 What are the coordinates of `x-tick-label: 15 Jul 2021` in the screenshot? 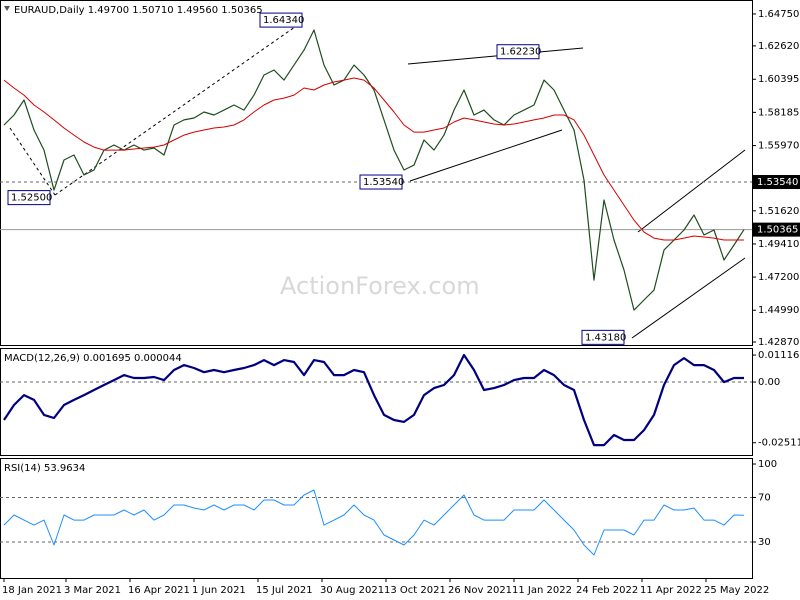 It's located at (284, 590).